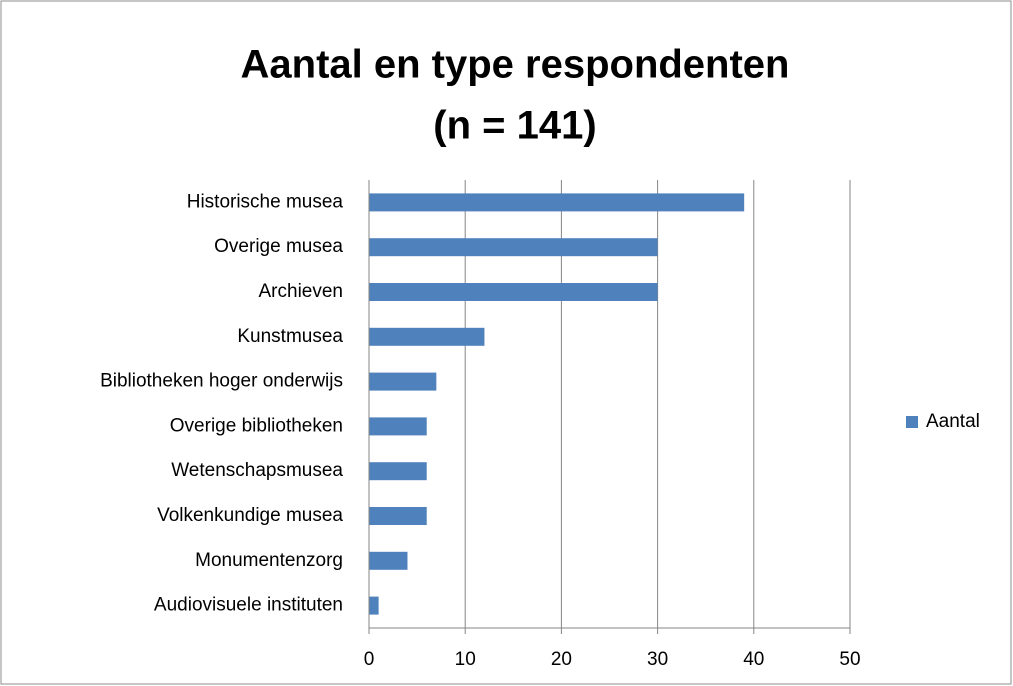  What do you see at coordinates (753, 659) in the screenshot?
I see `x-tick-label: 40` at bounding box center [753, 659].